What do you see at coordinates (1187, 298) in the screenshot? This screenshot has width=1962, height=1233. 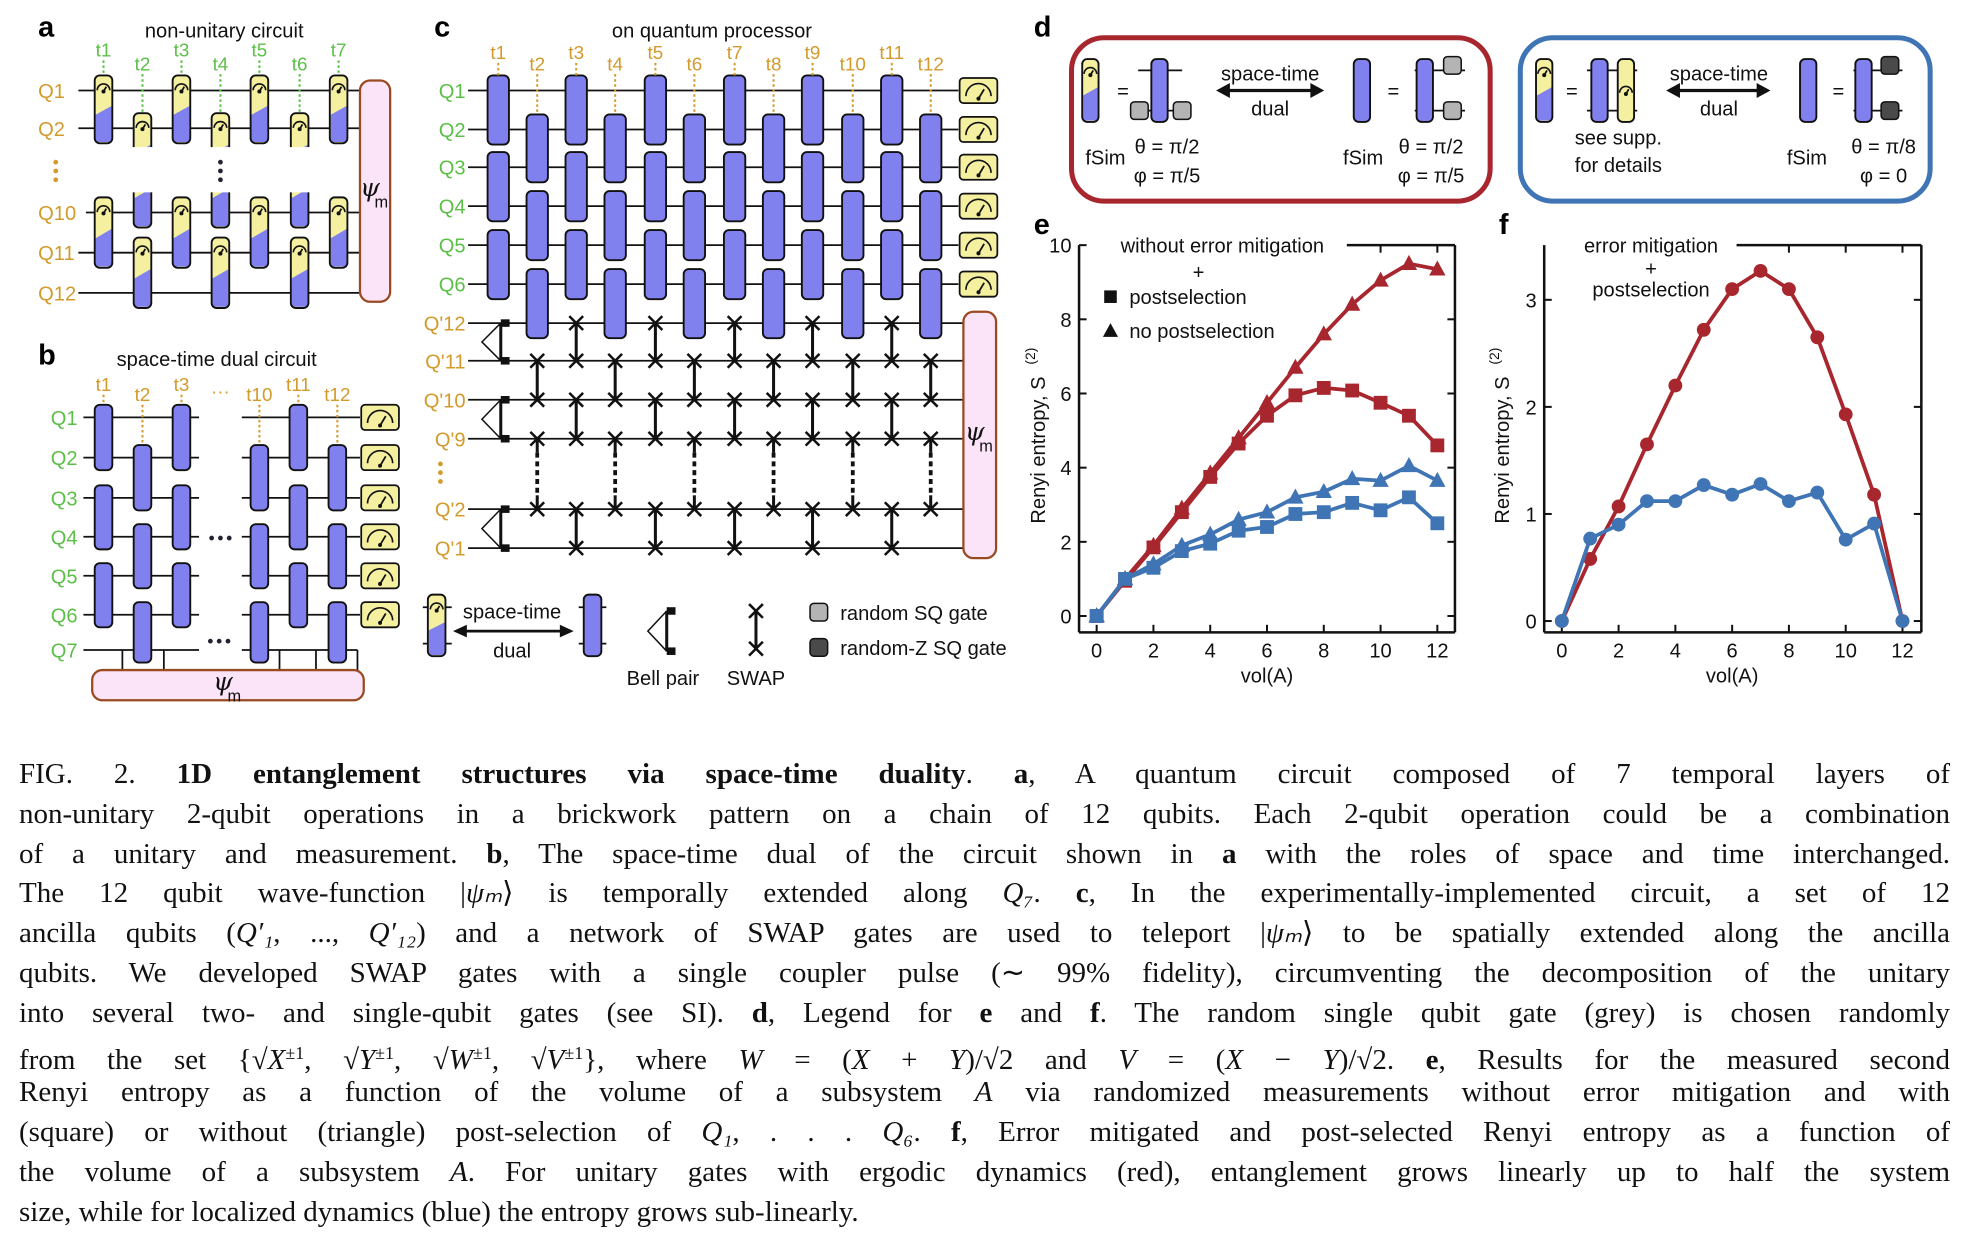 I see `legend-postselection: postselection` at bounding box center [1187, 298].